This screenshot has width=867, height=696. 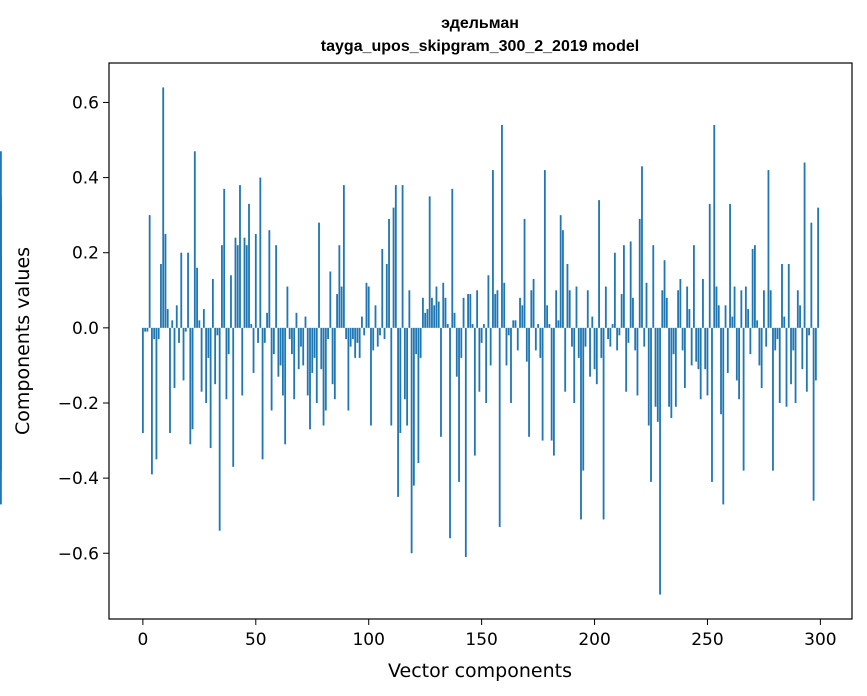 What do you see at coordinates (256, 640) in the screenshot?
I see `x-tick-label: 50` at bounding box center [256, 640].